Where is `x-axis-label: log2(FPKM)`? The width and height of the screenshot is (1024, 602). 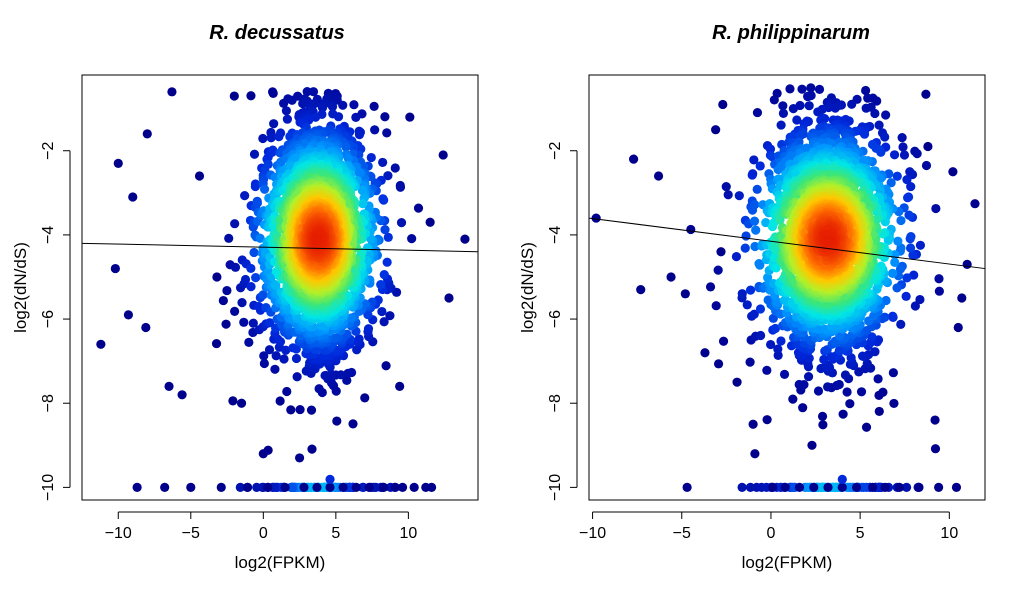
x-axis-label: log2(FPKM) is located at coordinates (280, 562).